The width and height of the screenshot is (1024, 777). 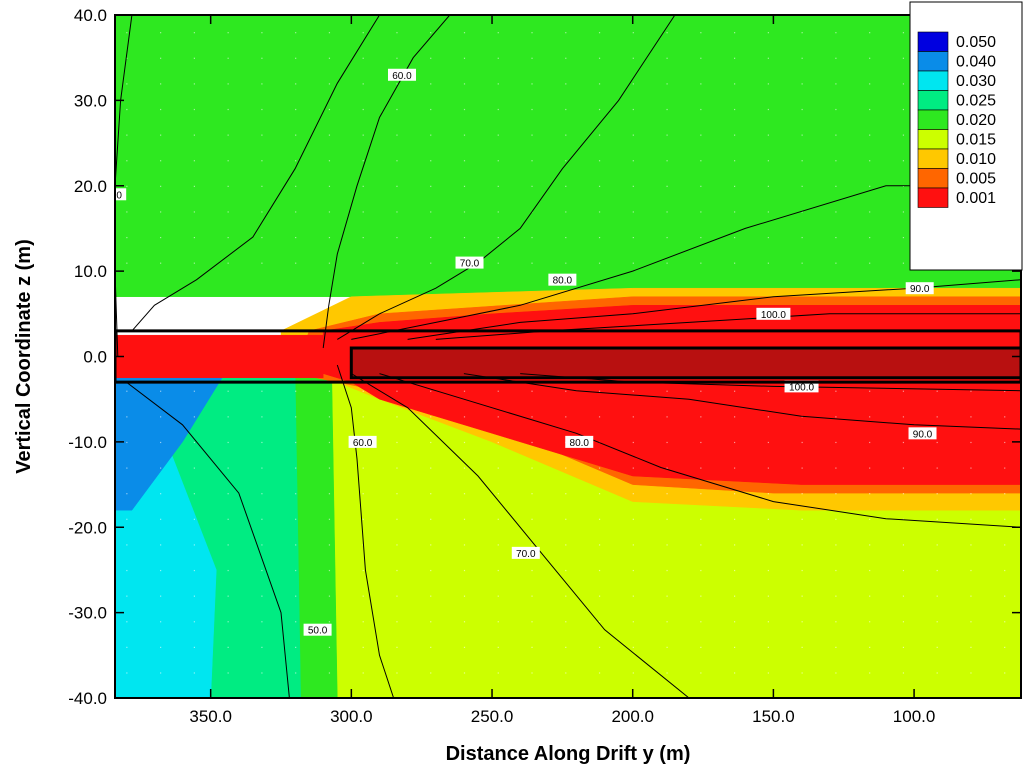 I want to click on y-tick-label: 40.0, so click(x=90, y=15).